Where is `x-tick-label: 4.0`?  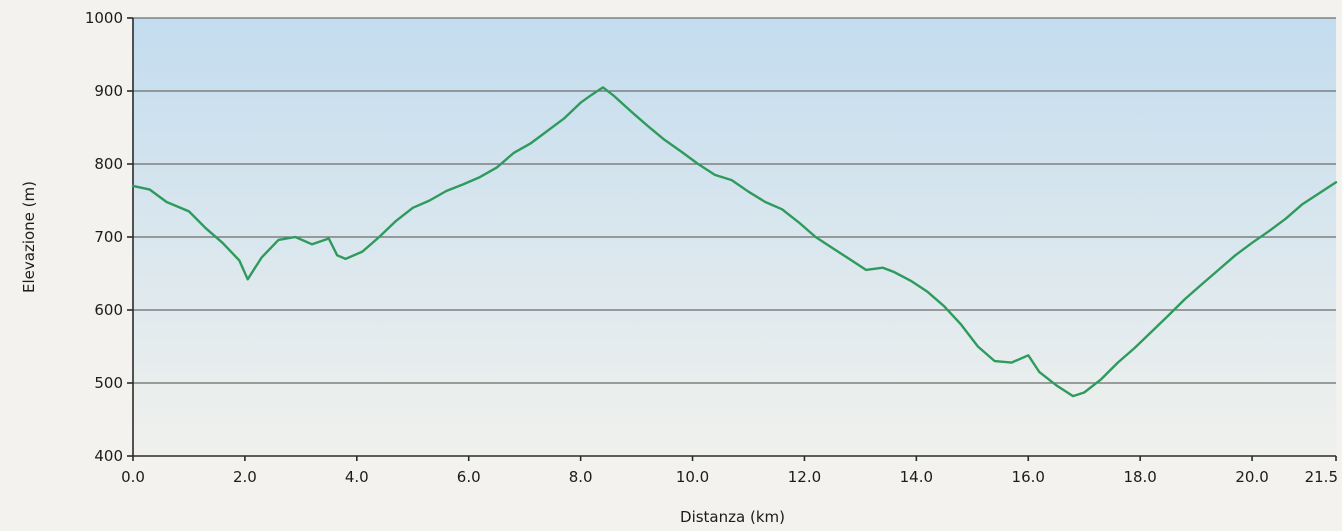 x-tick-label: 4.0 is located at coordinates (357, 477).